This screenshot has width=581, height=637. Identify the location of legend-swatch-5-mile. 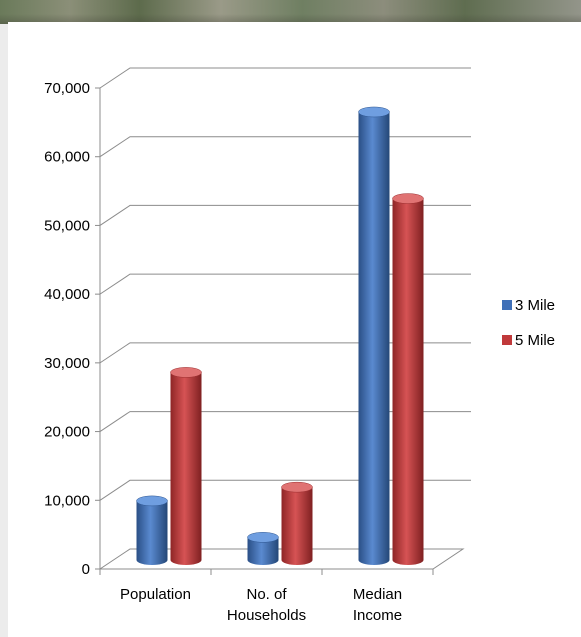
(507, 340).